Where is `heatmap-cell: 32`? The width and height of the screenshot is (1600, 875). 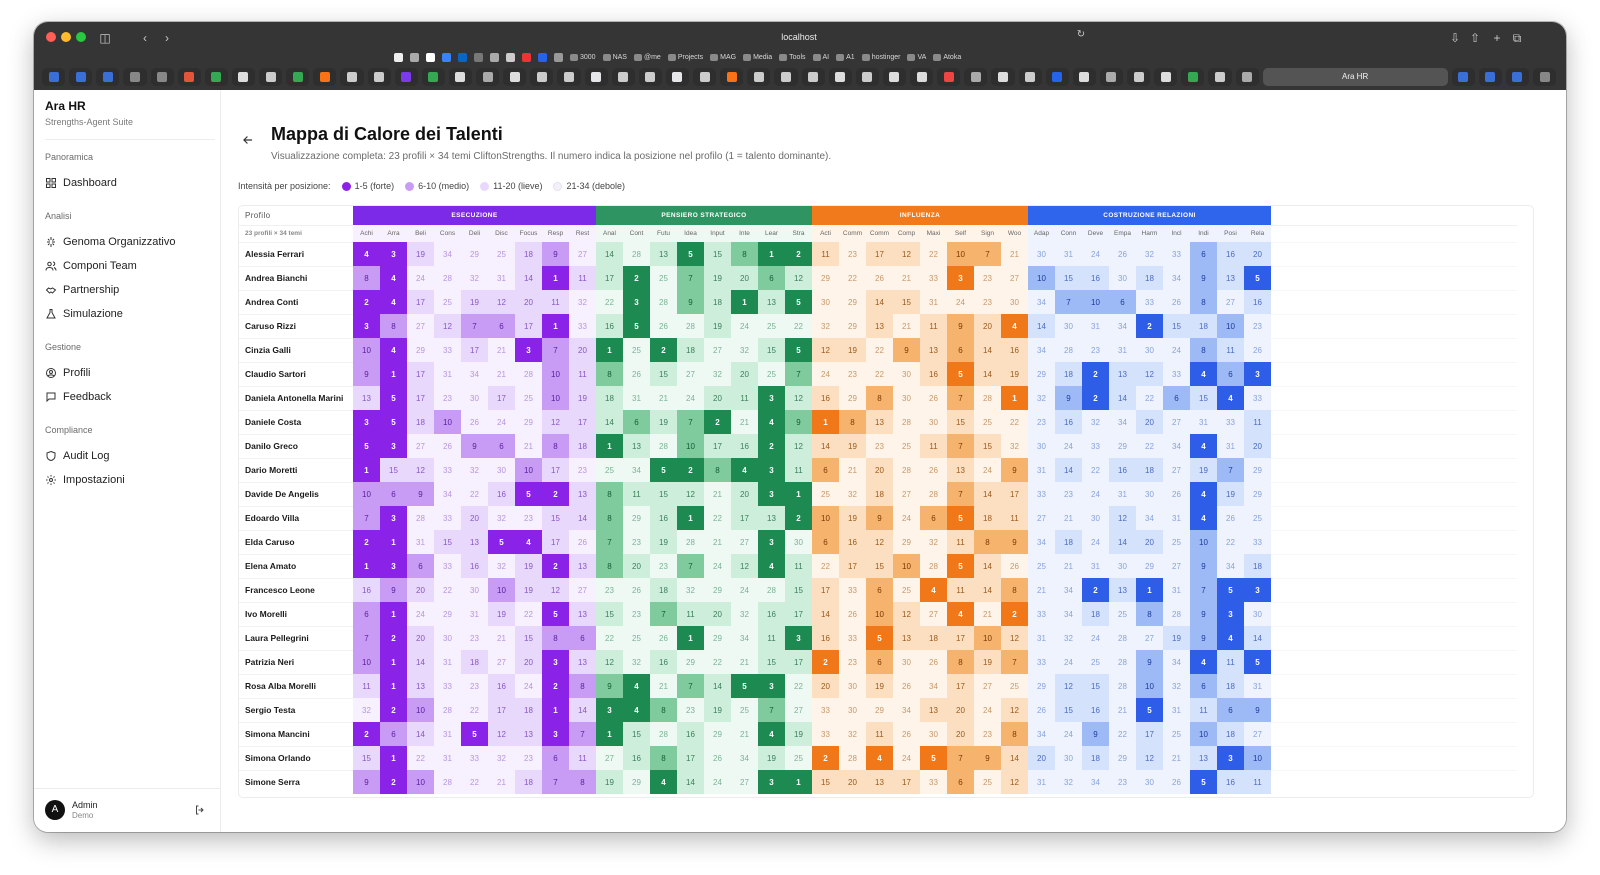
heatmap-cell: 32 is located at coordinates (852, 494).